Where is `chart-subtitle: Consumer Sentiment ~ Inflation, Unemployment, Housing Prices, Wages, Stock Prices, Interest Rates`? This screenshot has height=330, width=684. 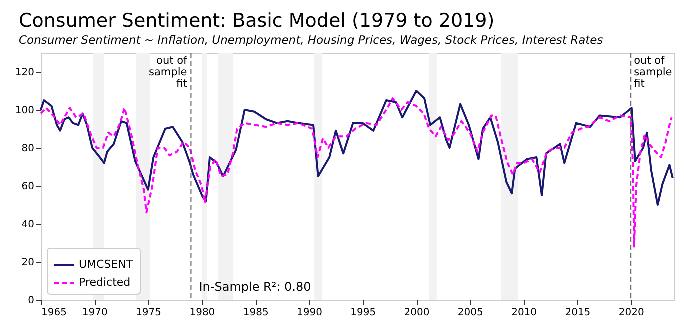 chart-subtitle: Consumer Sentiment ~ Inflation, Unemployment, Housing Prices, Wages, Stock Prices, Interest Rates is located at coordinates (311, 40).